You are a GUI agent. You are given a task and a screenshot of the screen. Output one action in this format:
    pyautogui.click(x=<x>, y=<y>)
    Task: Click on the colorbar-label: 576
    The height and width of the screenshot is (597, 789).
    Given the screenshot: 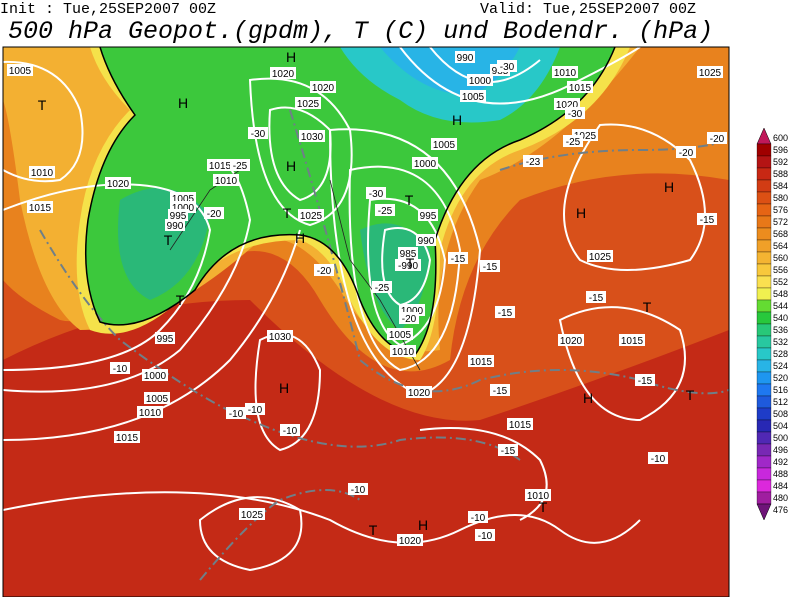 What is the action you would take?
    pyautogui.click(x=780, y=210)
    